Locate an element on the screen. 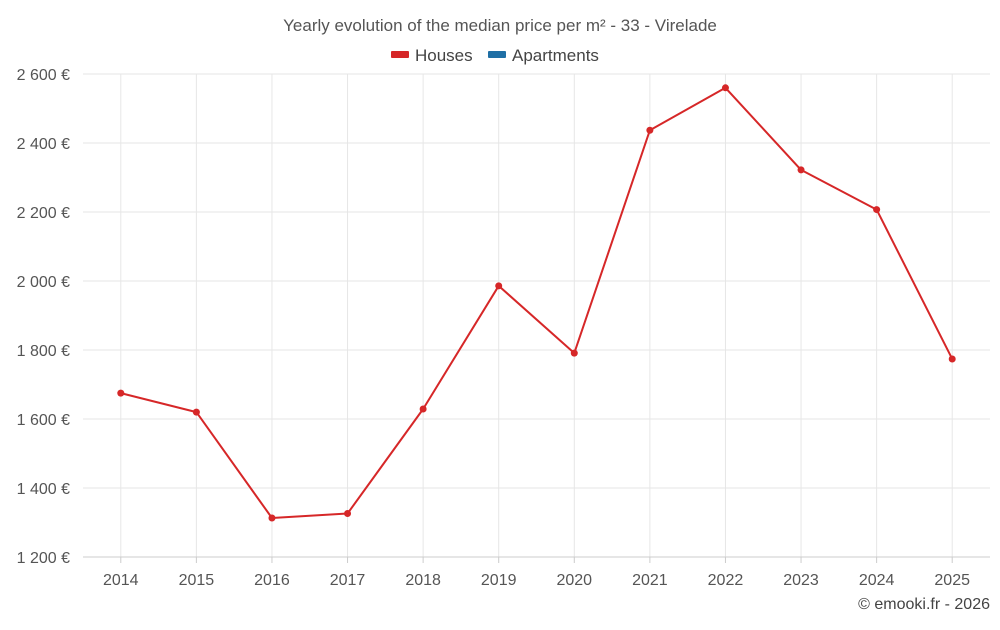 This screenshot has width=1000, height=630. y-tick-label: 1 800 € is located at coordinates (43, 351).